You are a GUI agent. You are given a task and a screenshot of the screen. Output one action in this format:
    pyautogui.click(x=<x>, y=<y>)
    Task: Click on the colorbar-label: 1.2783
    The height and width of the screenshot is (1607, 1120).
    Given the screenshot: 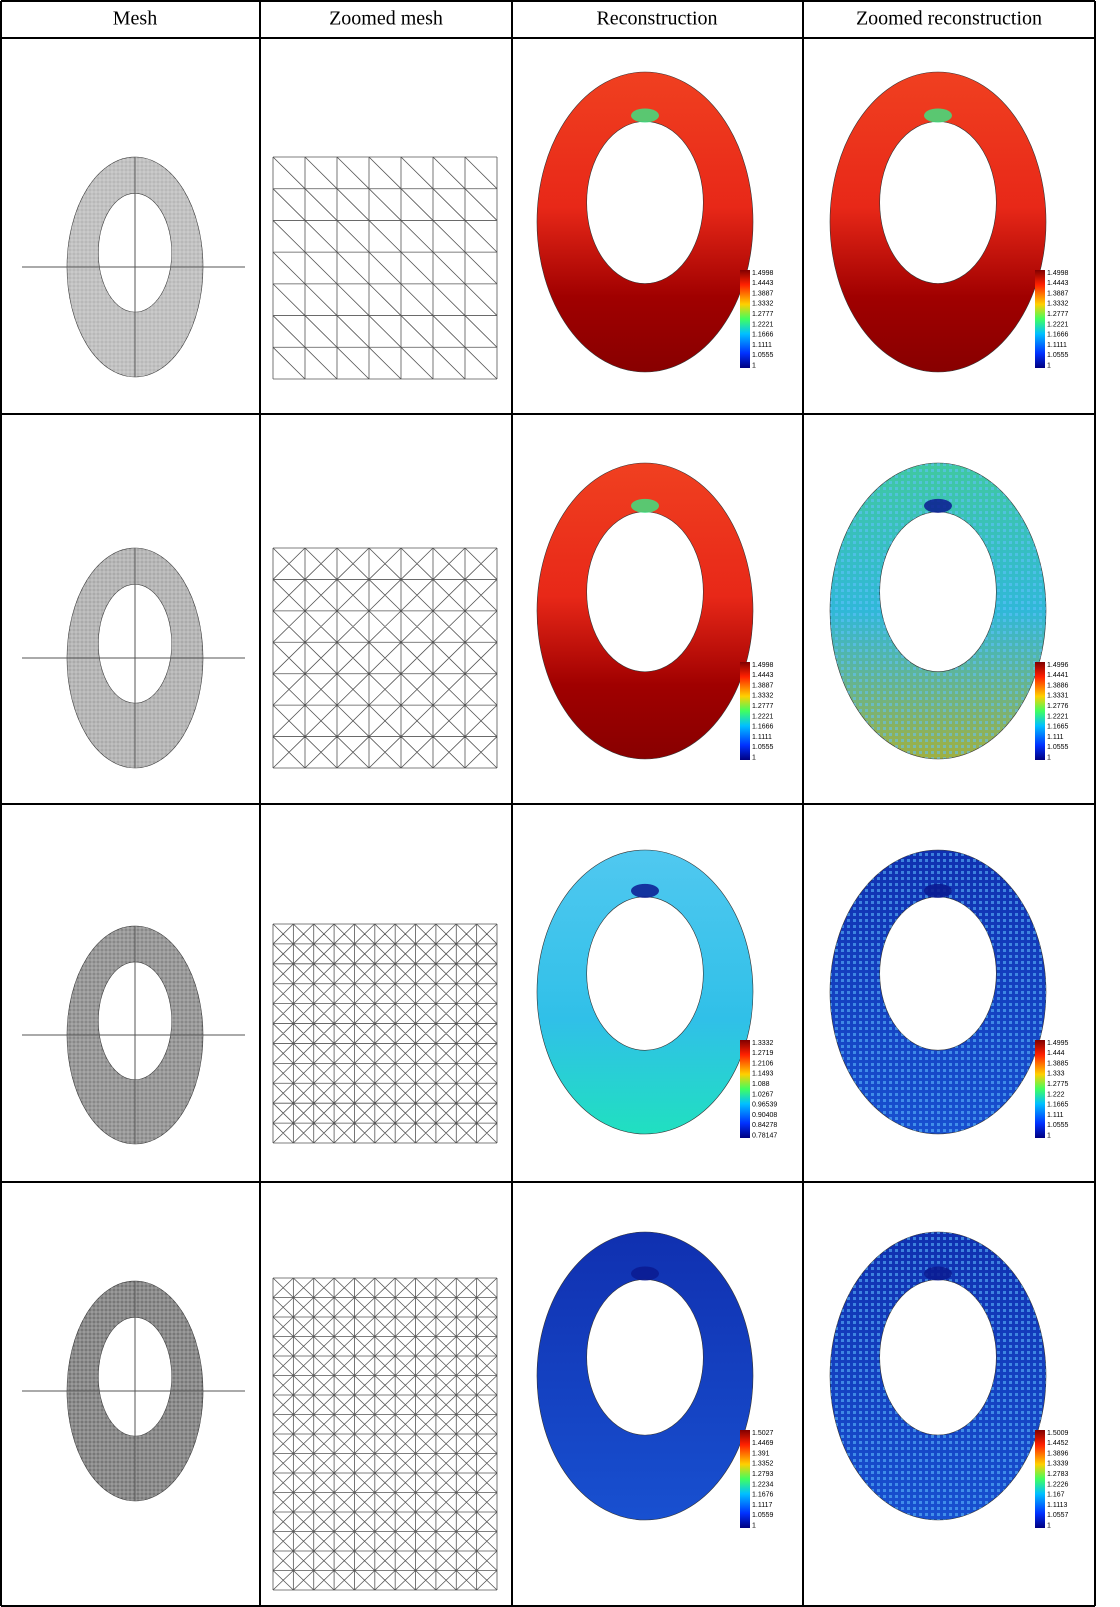 What is the action you would take?
    pyautogui.click(x=1058, y=1474)
    